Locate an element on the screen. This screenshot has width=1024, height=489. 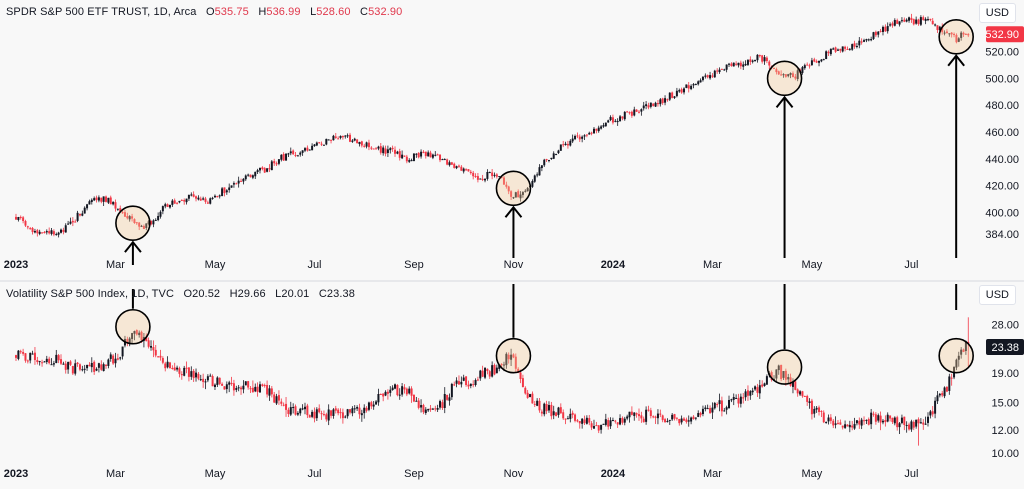
spy-y-tick-label: 400.00 is located at coordinates (1002, 213).